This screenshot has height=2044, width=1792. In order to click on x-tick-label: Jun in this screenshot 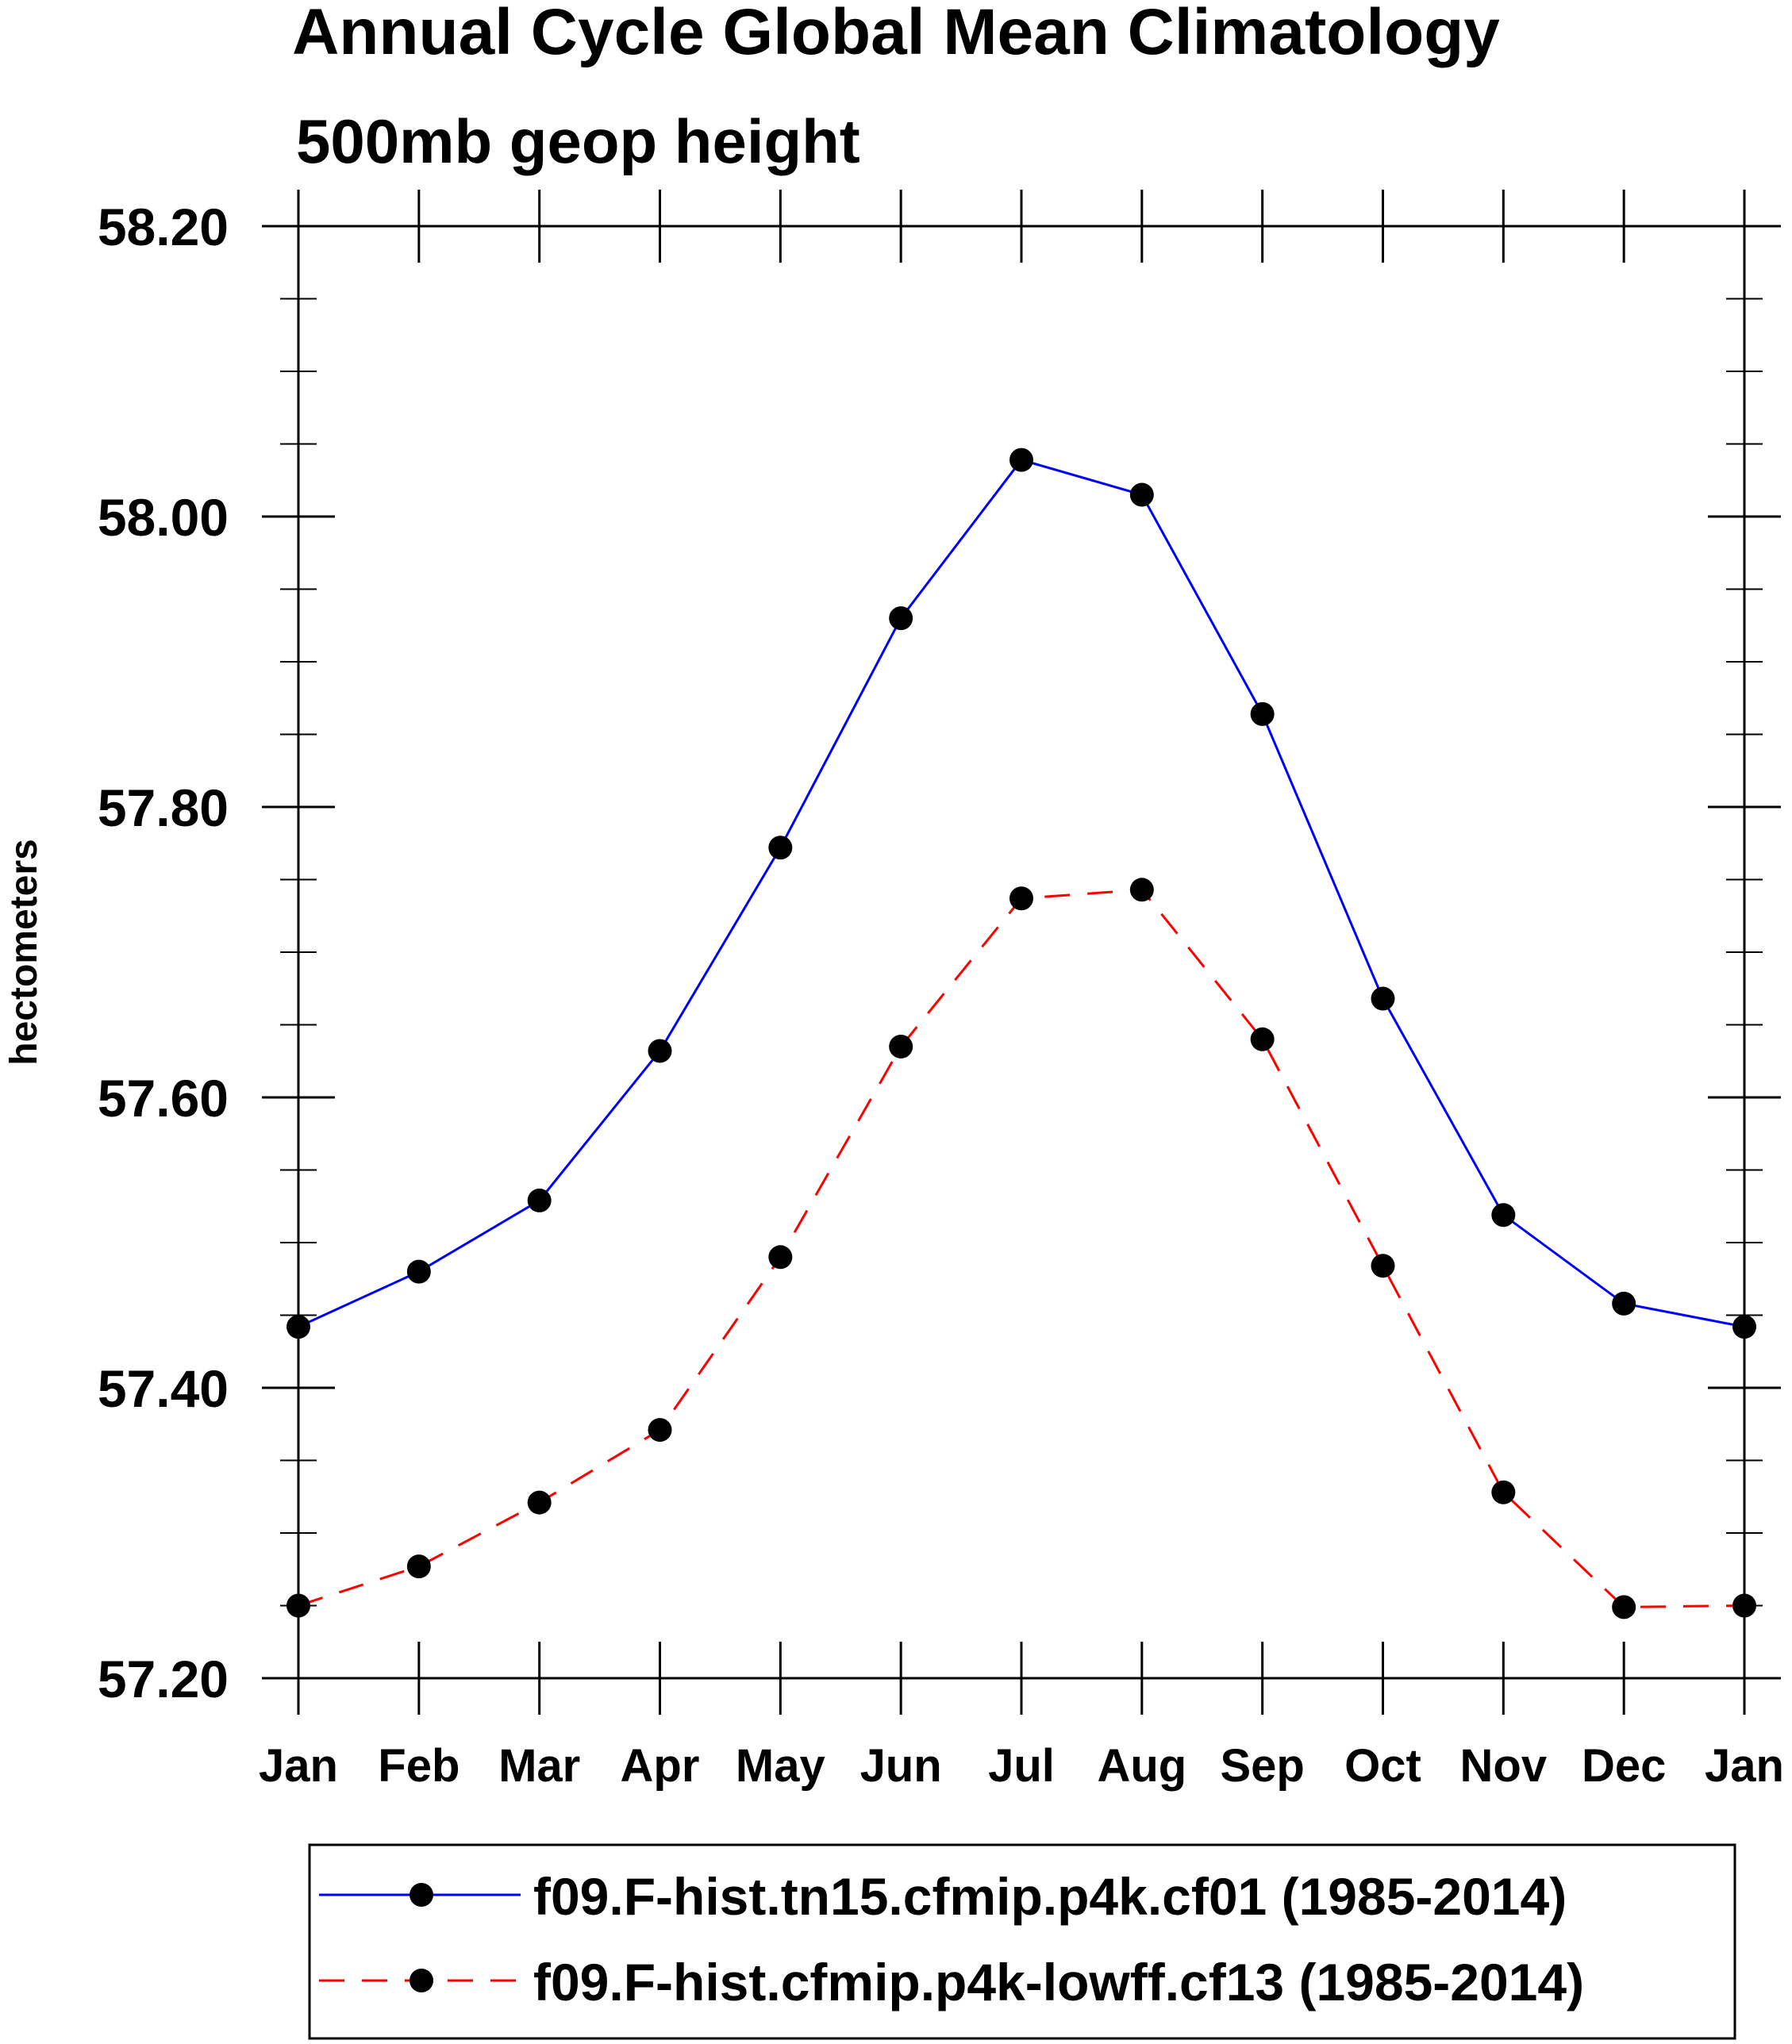, I will do `click(901, 1766)`.